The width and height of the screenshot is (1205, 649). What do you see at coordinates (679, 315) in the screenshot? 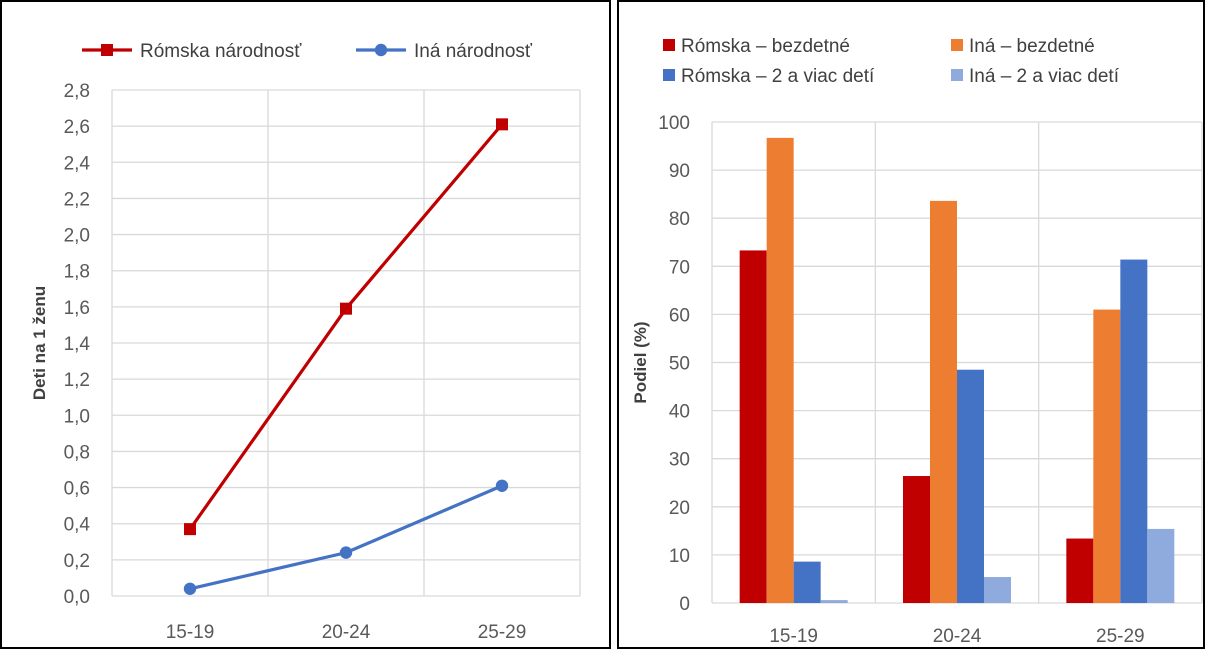
I see `y-tick-label: 60` at bounding box center [679, 315].